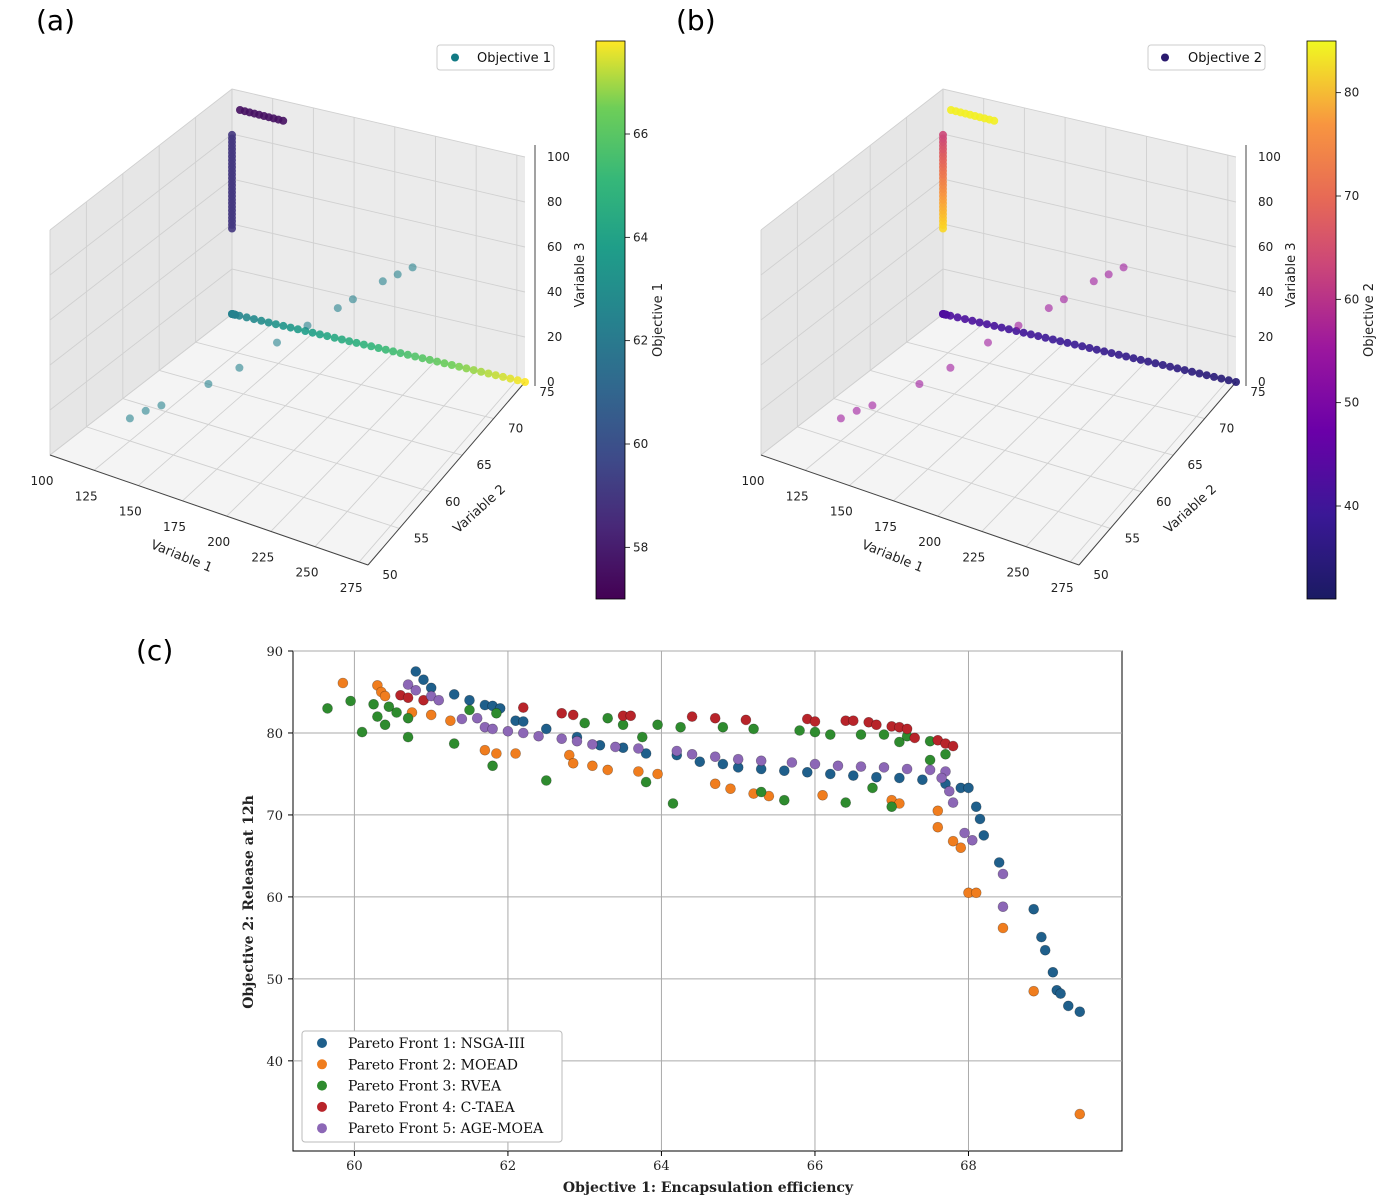  What do you see at coordinates (433, 1065) in the screenshot?
I see `panel-c-legend-label: Pareto Front 2: MOEAD` at bounding box center [433, 1065].